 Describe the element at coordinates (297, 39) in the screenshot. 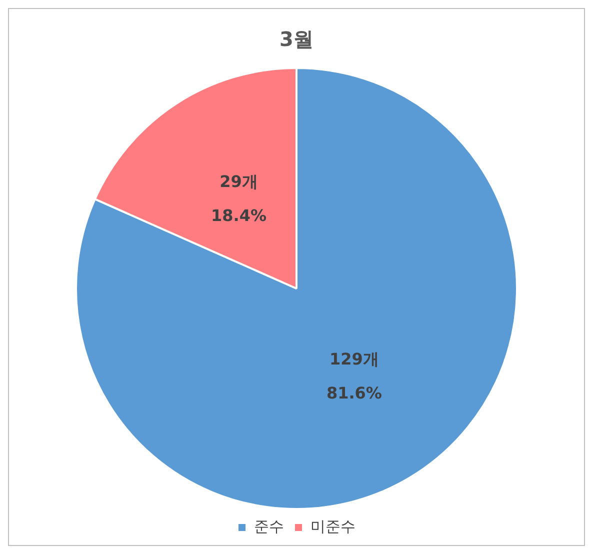

I see `chart-title: 3월` at that location.